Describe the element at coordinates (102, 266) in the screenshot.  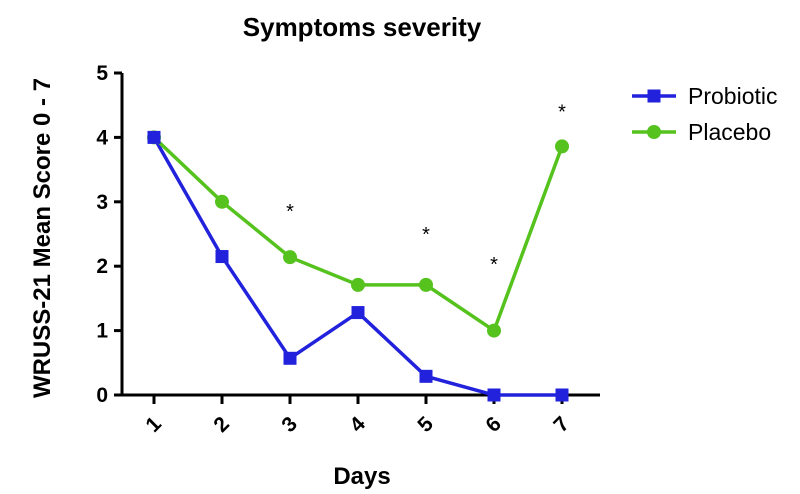
I see `y-tick-label: 2` at that location.